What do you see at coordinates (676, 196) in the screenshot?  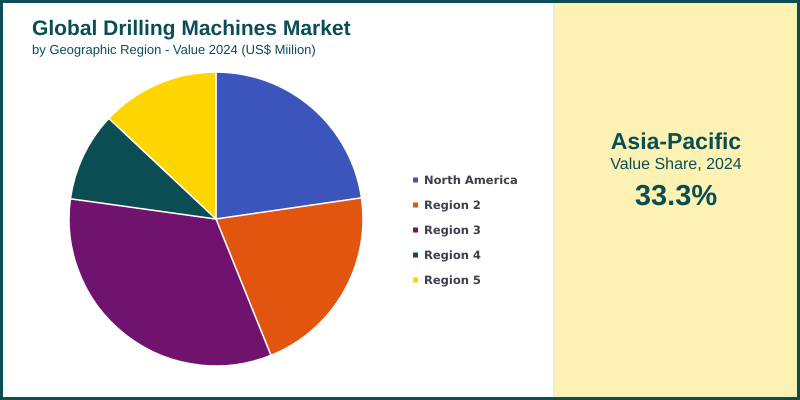 I see `text: 33.3%` at bounding box center [676, 196].